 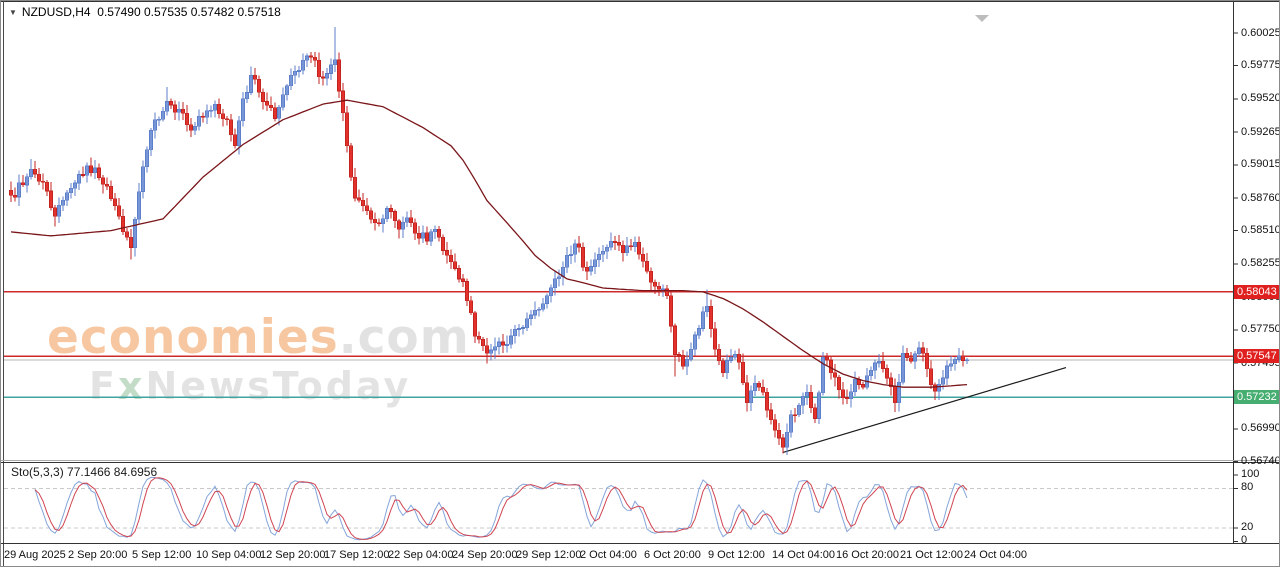 What do you see at coordinates (1260, 98) in the screenshot?
I see `price-tick-label: 0.59520` at bounding box center [1260, 98].